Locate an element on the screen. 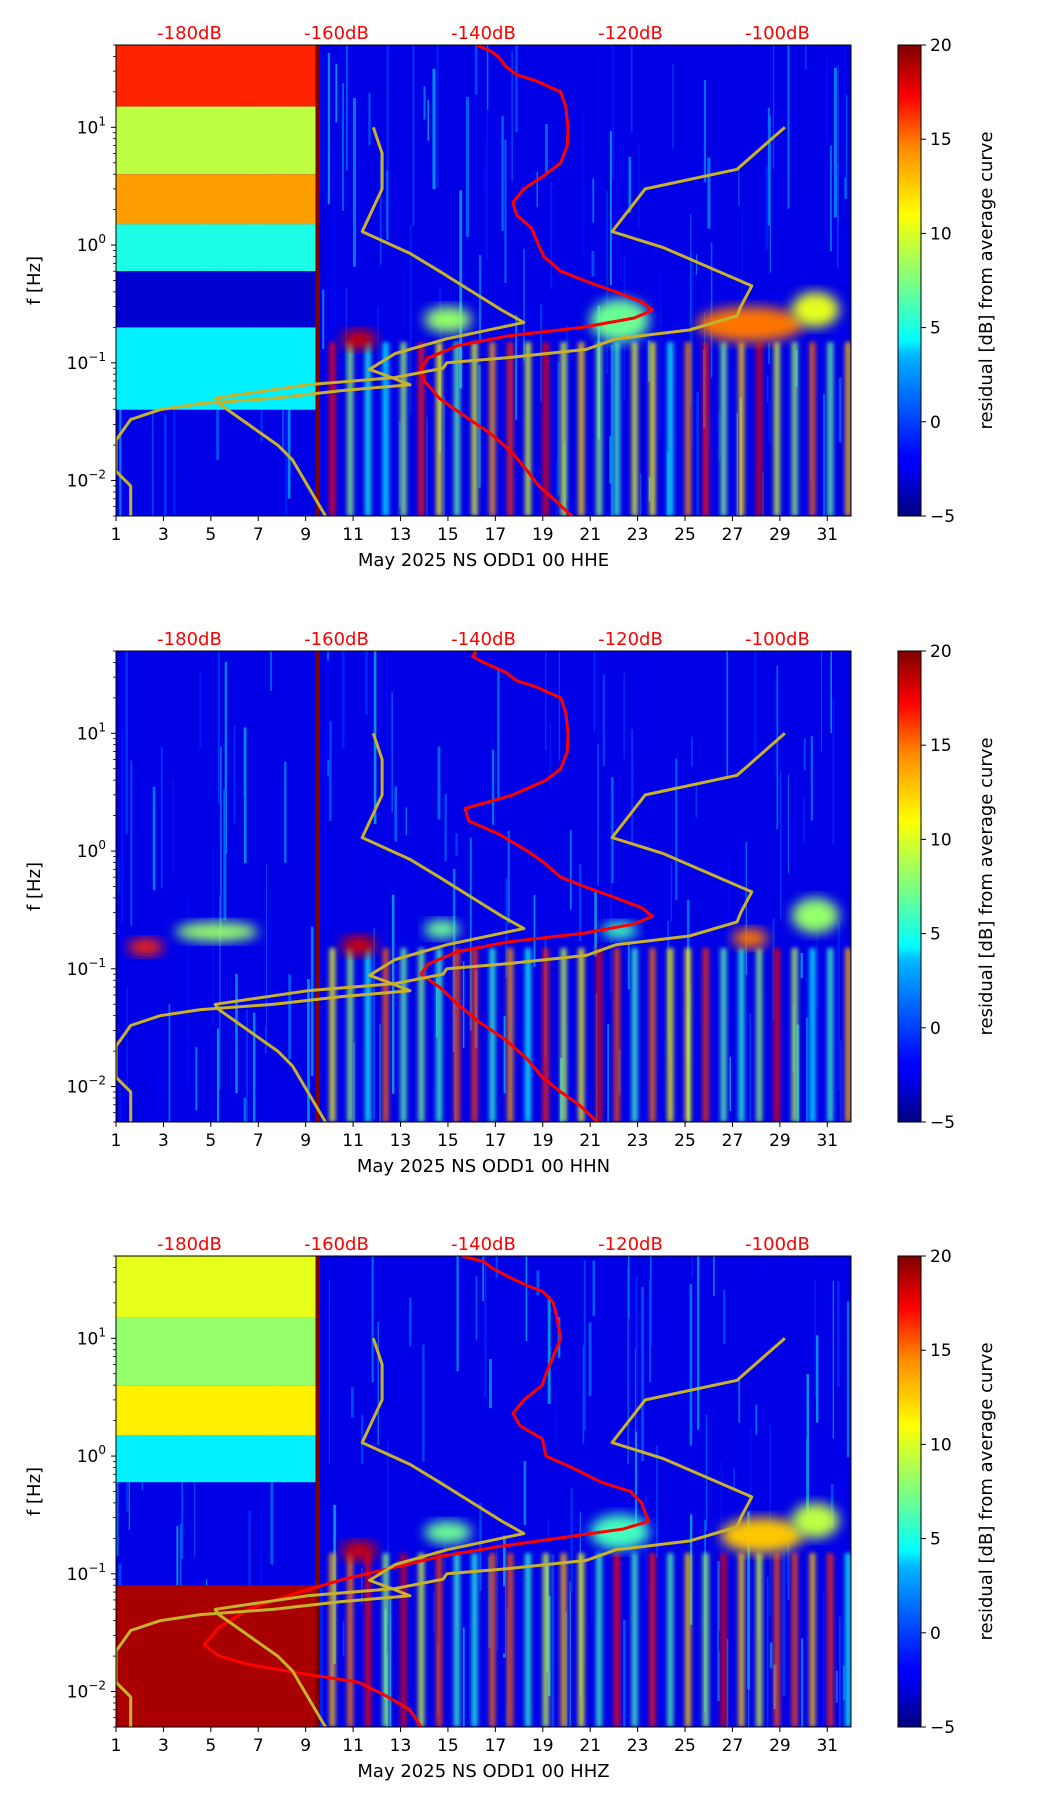 This screenshot has height=1810, width=1052. x-axis-label: May 2025 NS ODD1 00 HHN is located at coordinates (483, 1166).